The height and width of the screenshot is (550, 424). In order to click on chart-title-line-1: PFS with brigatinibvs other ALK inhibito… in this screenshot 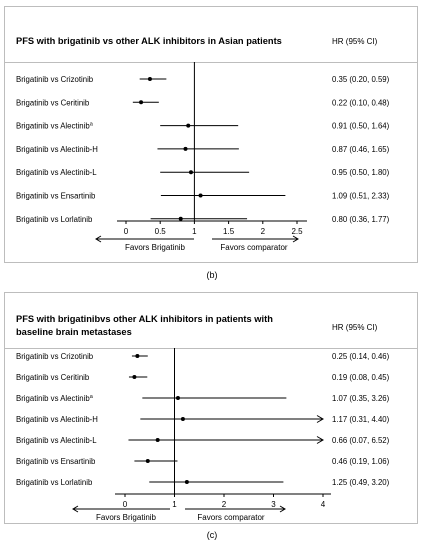, I will do `click(144, 319)`.